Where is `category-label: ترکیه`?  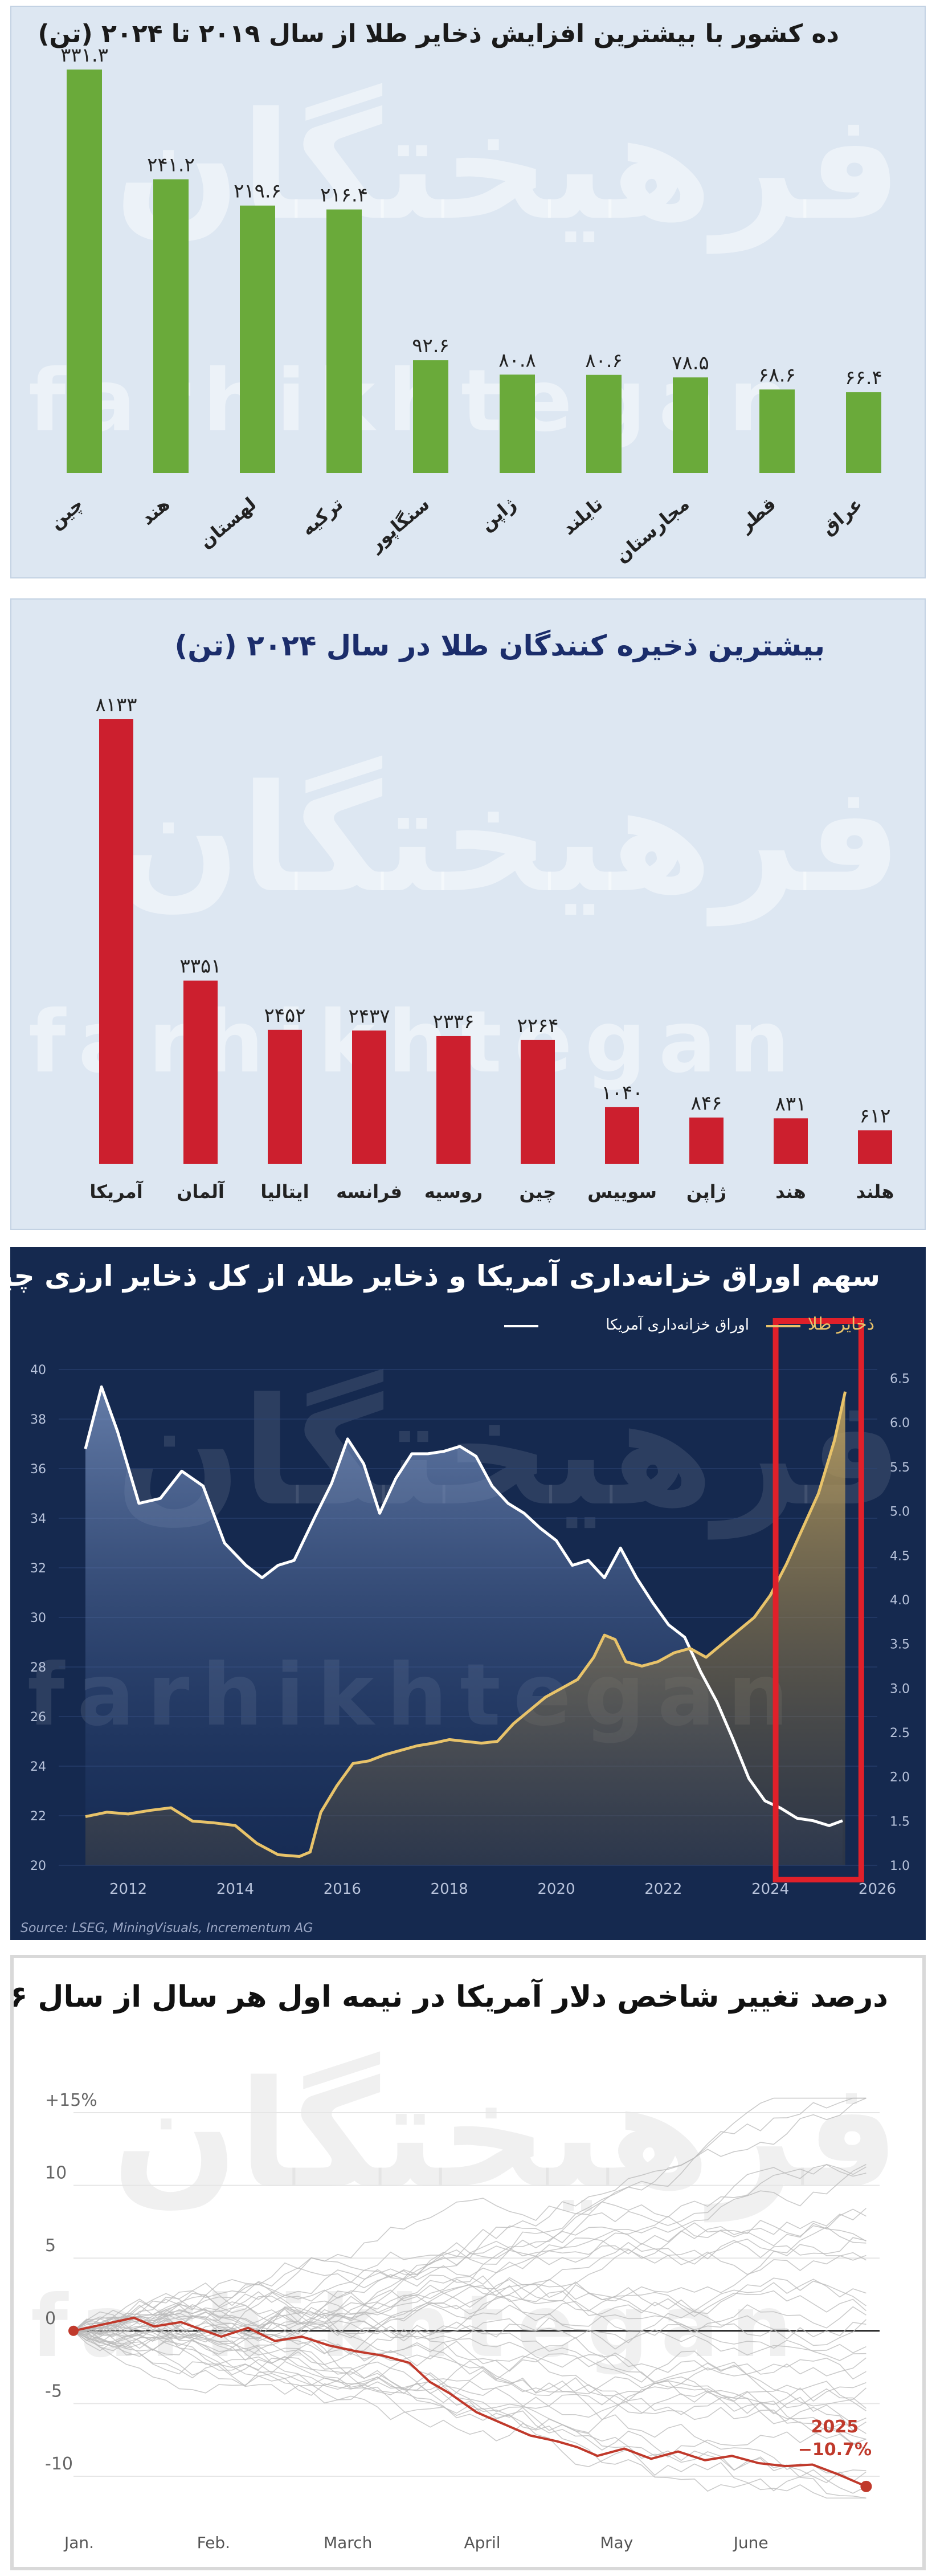
category-label: ترکیه is located at coordinates (322, 516).